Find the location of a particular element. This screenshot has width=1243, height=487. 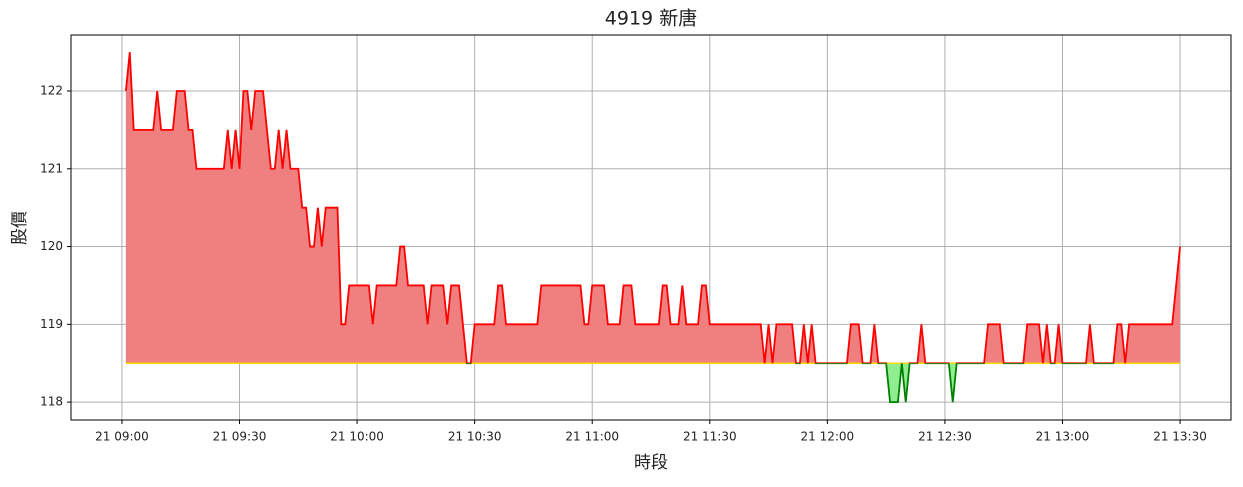

x-tick-label: 21 12:00 is located at coordinates (828, 437).